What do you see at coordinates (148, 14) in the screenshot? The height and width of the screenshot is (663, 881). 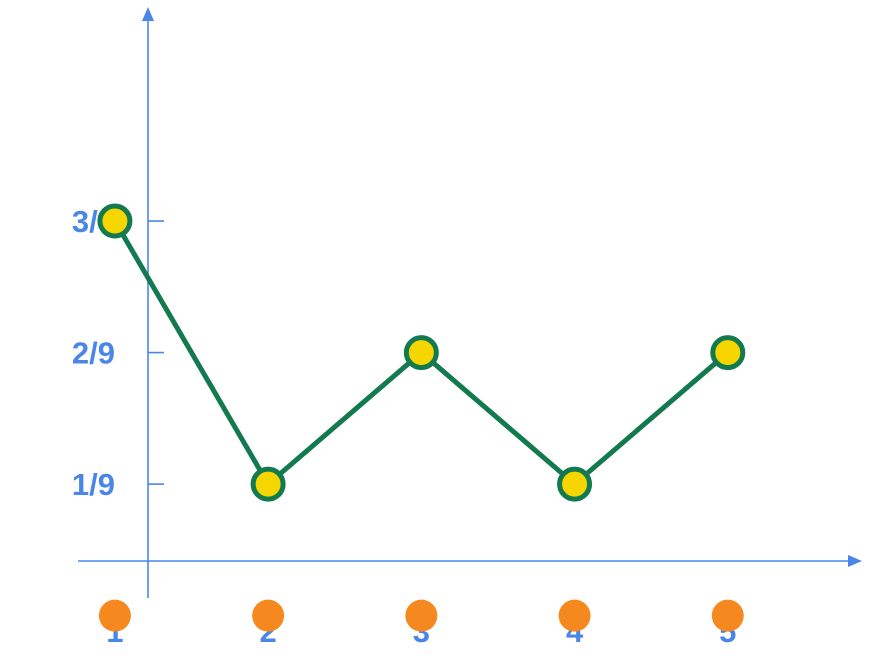 I see `y-axis-arrow-icon` at bounding box center [148, 14].